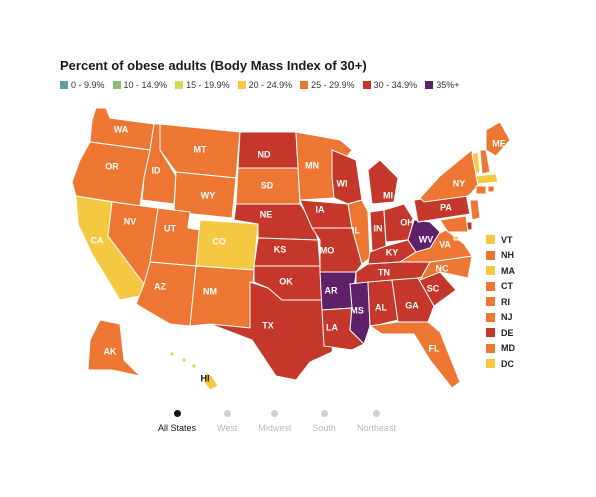 Image resolution: width=596 pixels, height=497 pixels. I want to click on state-label-mn: MN, so click(312, 165).